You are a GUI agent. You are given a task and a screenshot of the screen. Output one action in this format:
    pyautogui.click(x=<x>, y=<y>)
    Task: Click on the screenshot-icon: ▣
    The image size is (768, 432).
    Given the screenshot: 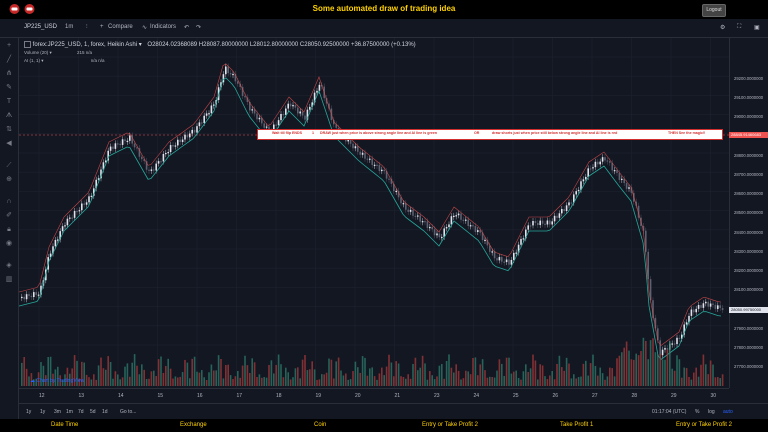 What is the action you would take?
    pyautogui.click(x=757, y=28)
    